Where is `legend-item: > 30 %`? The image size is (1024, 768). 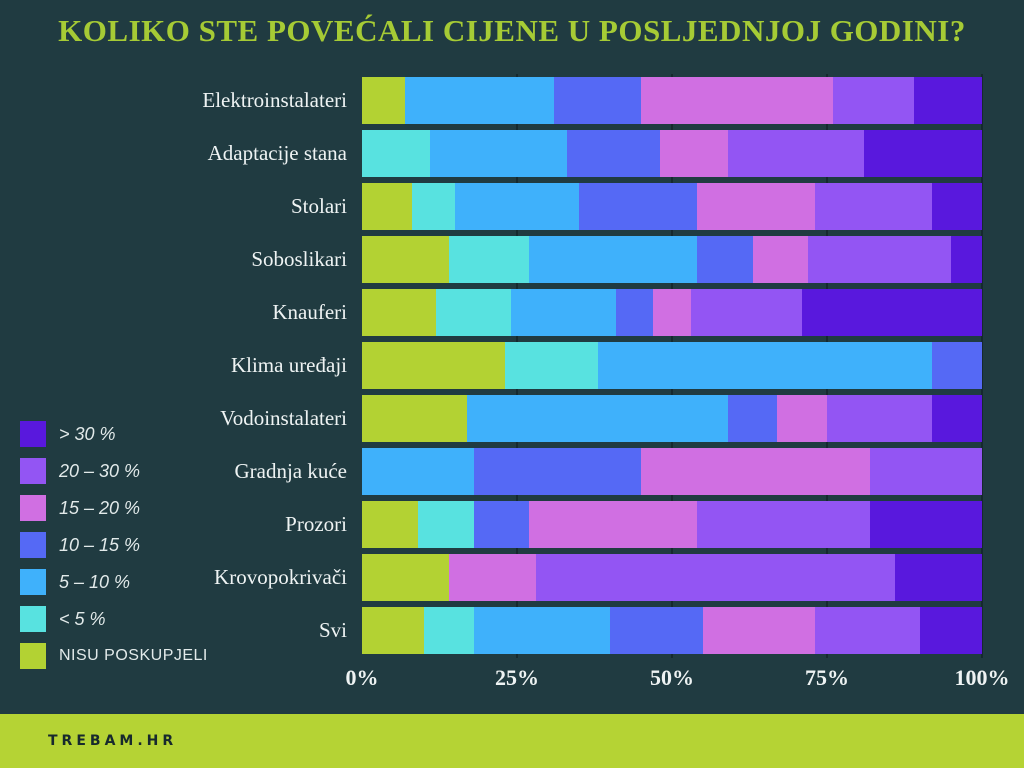
legend-item: > 30 % is located at coordinates (114, 434).